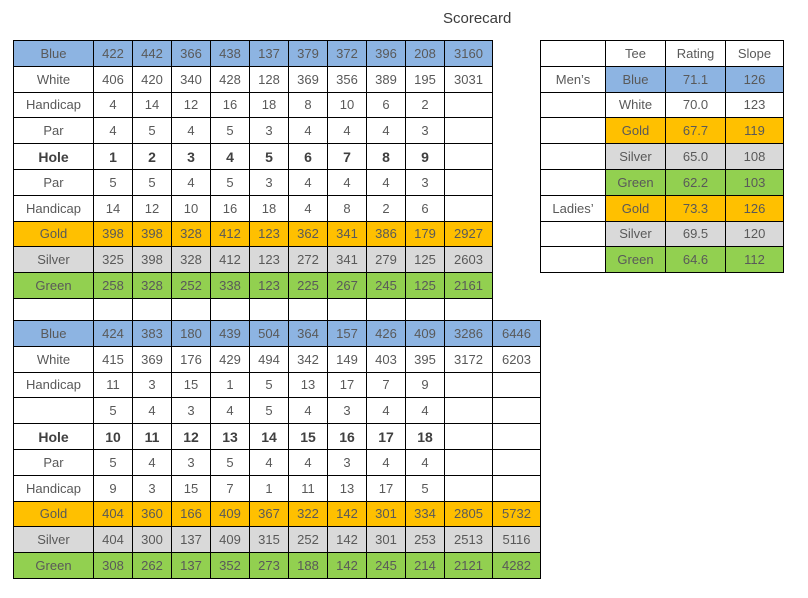  I want to click on tee-cell: Green, so click(635, 182).